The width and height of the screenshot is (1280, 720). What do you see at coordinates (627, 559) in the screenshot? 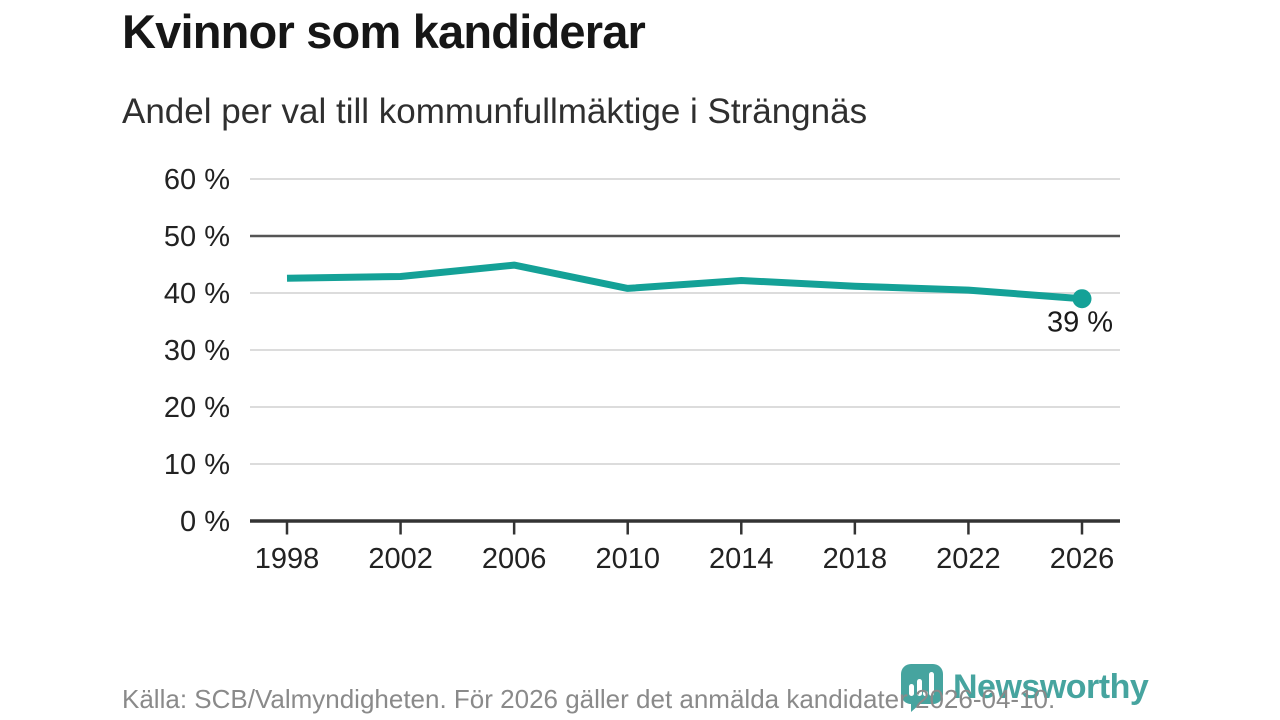
I see `x-axis-tick-label: 2010` at bounding box center [627, 559].